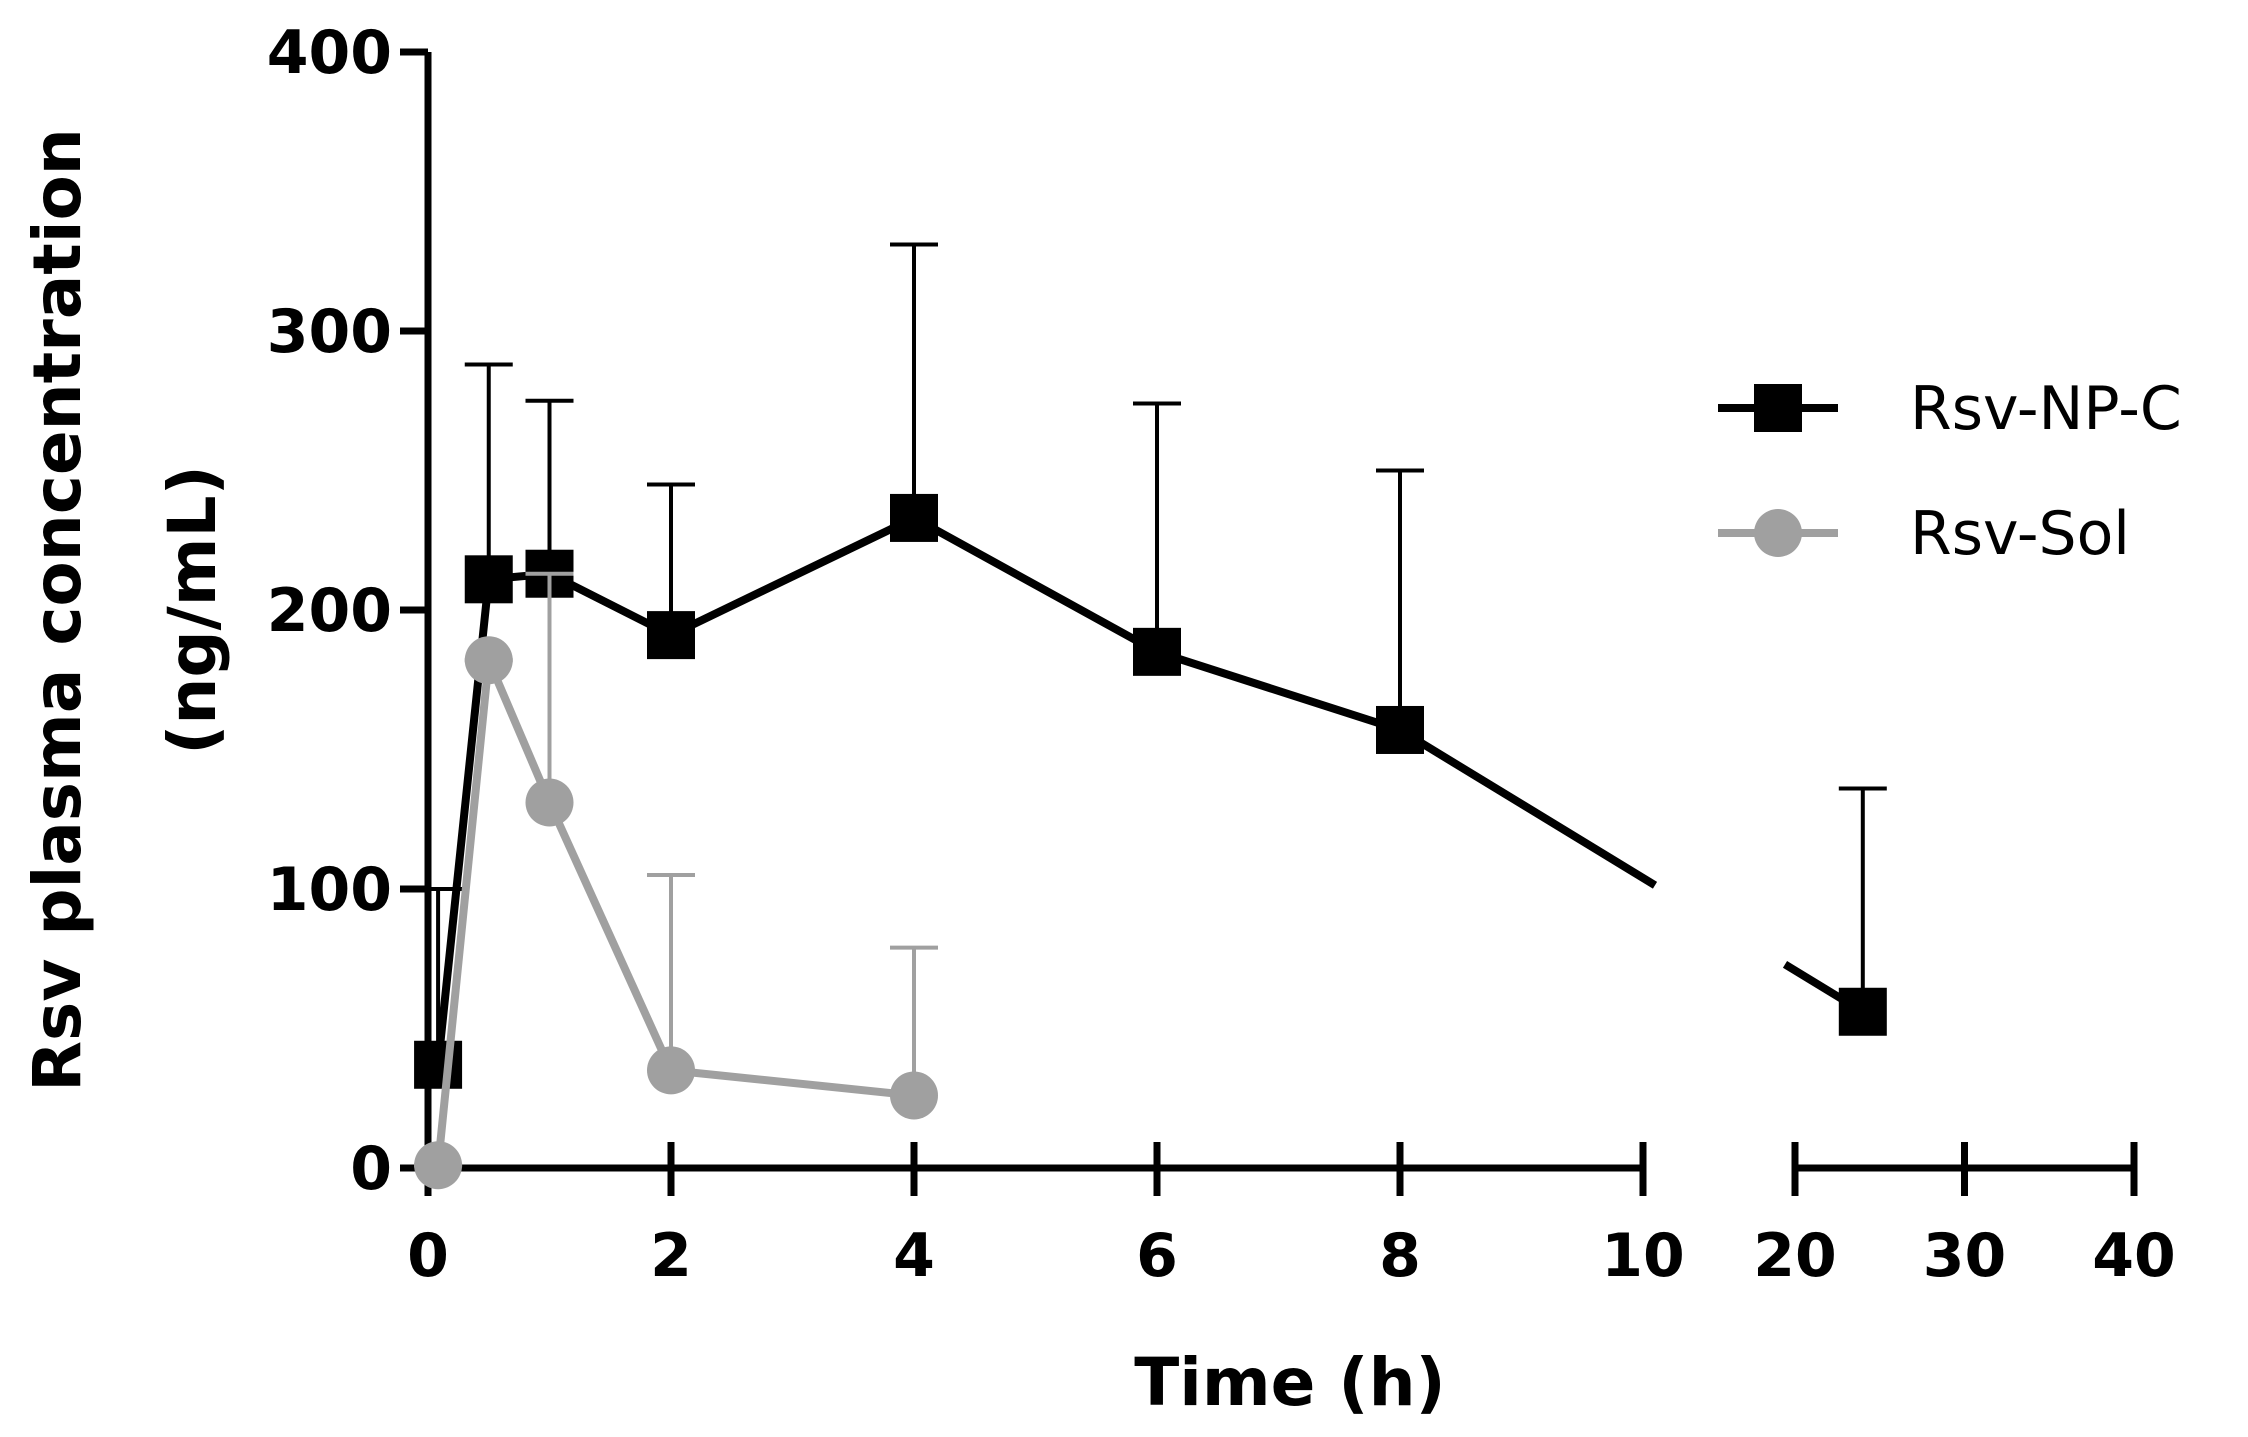 The image size is (2248, 1437). I want to click on x-tick-label-0: 0, so click(428, 1256).